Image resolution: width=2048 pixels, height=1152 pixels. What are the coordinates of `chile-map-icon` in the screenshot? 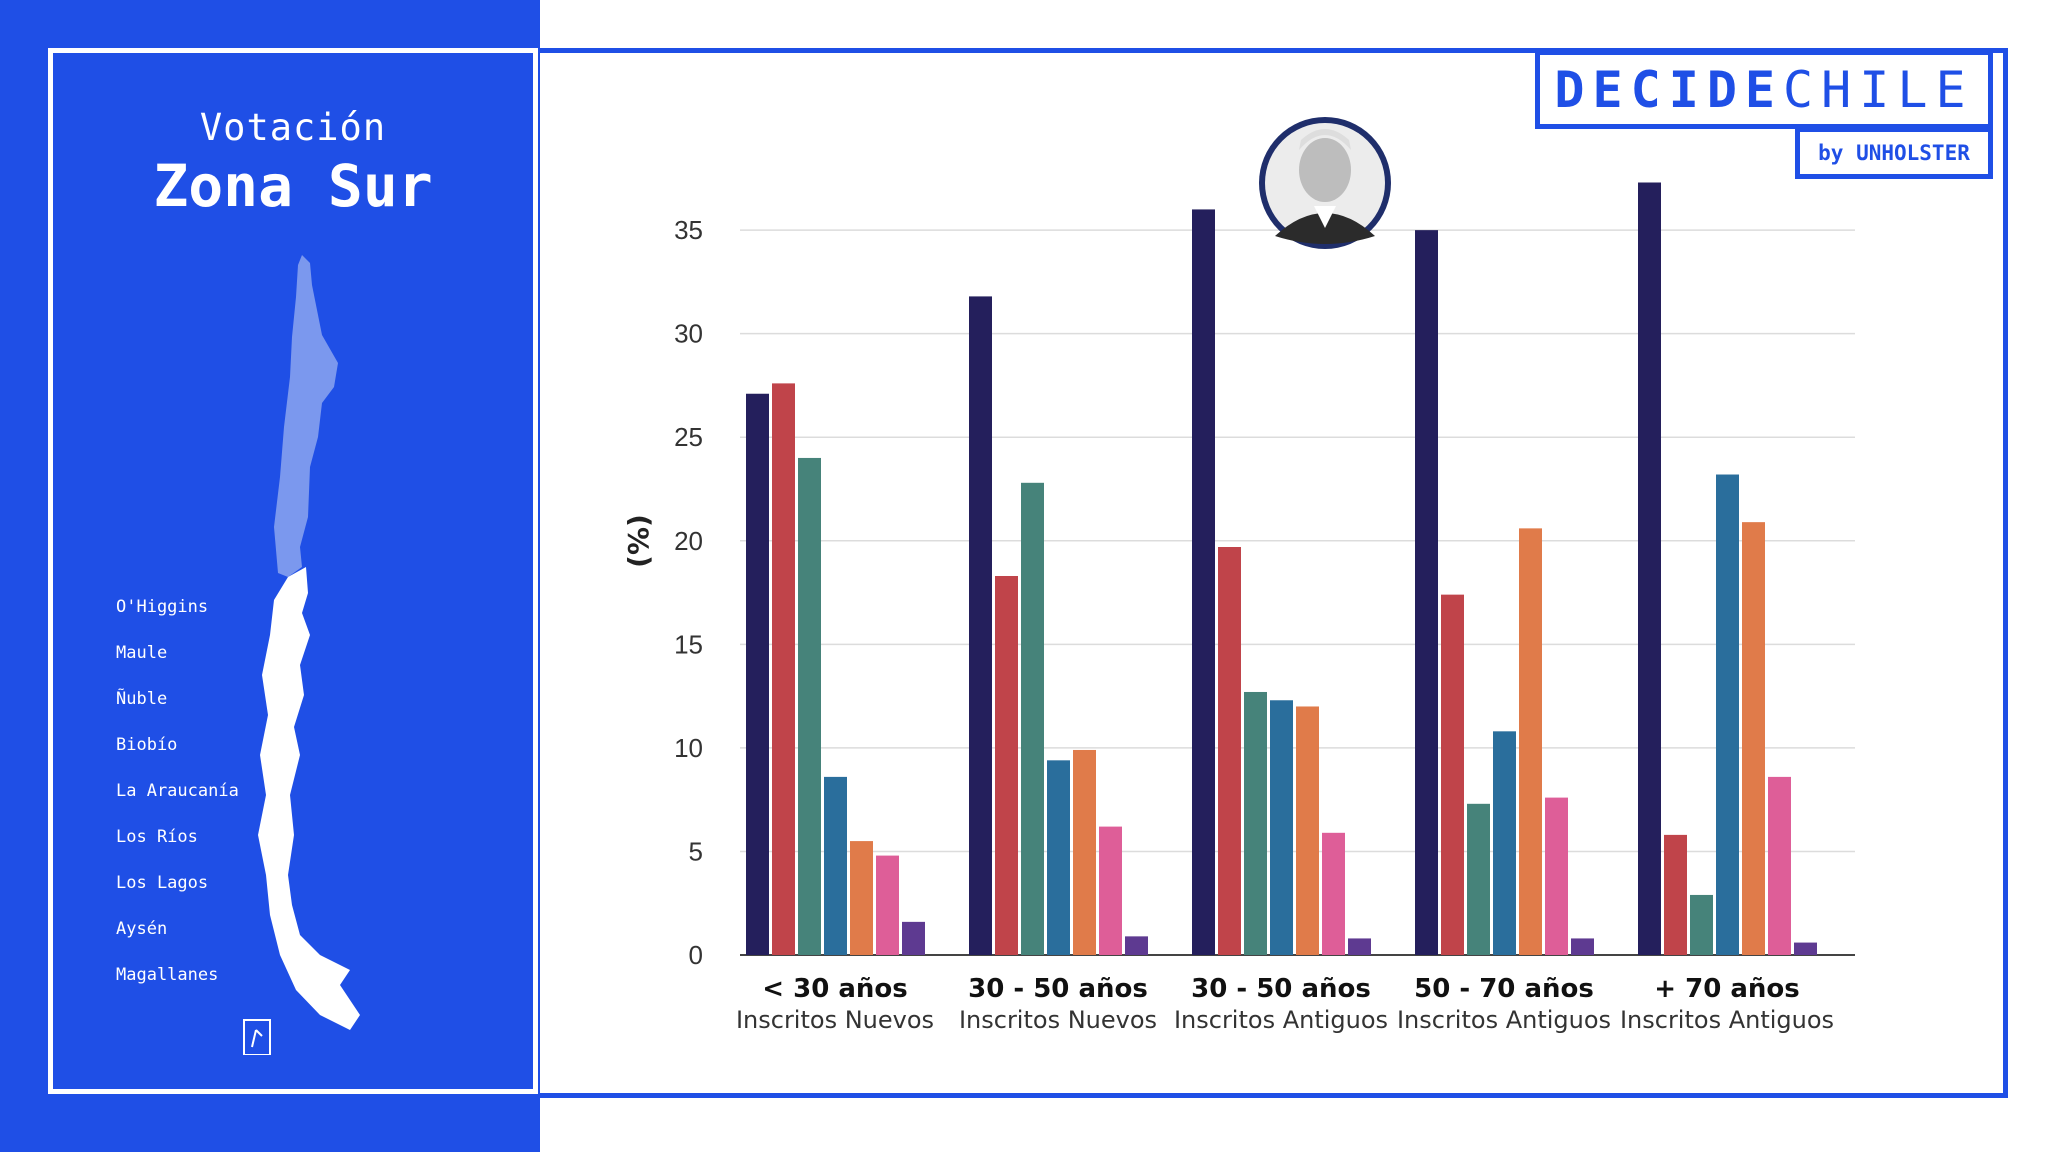 It's located at (301, 655).